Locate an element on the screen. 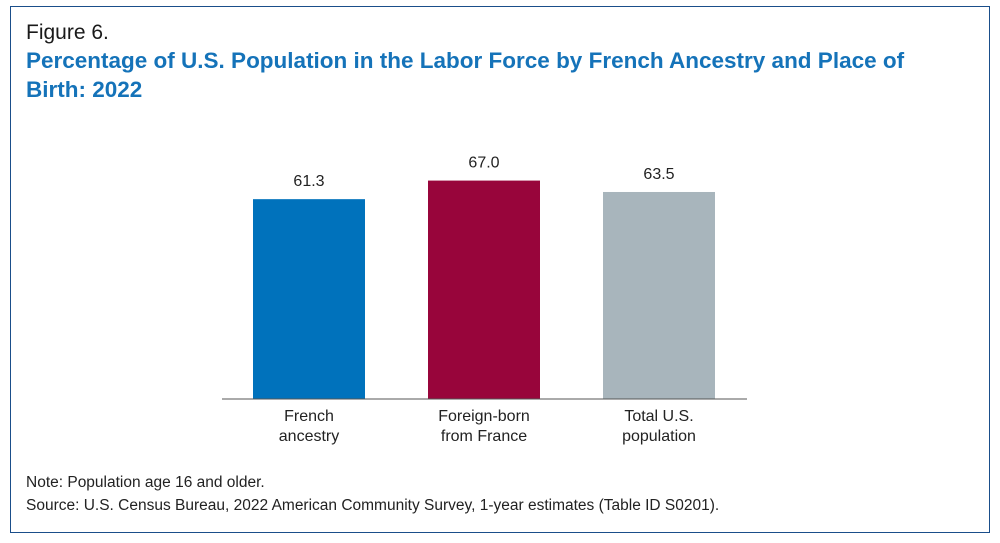 This screenshot has height=543, width=1000. bar-french-ancestry is located at coordinates (309, 299).